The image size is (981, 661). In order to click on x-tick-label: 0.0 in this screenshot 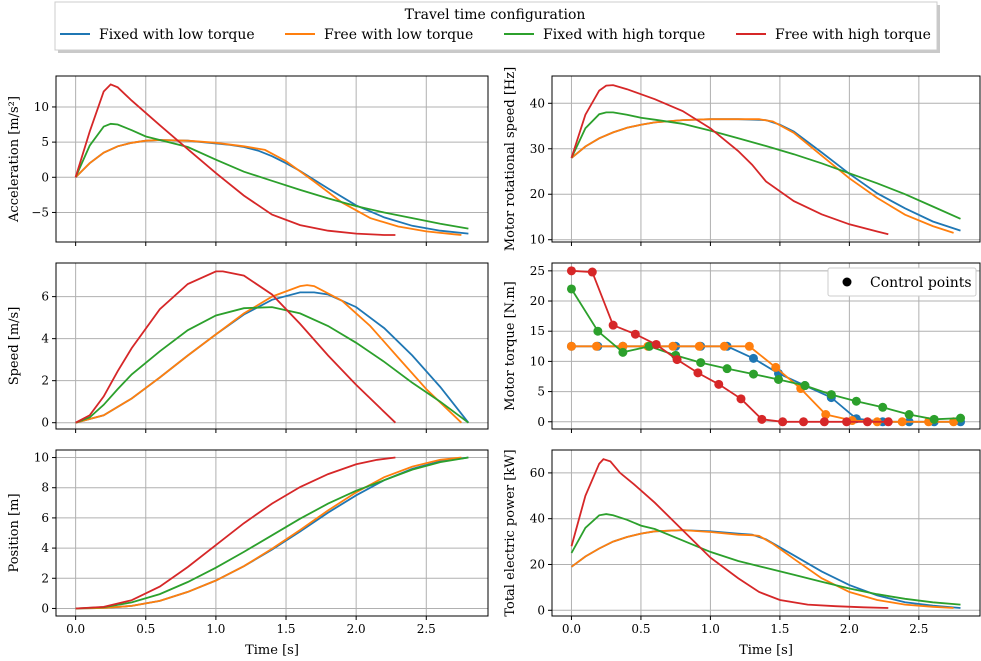, I will do `click(75, 629)`.